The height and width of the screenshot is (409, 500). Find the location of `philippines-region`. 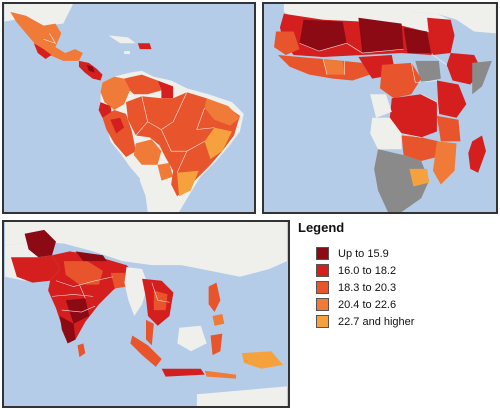

philippines-region is located at coordinates (214, 297).